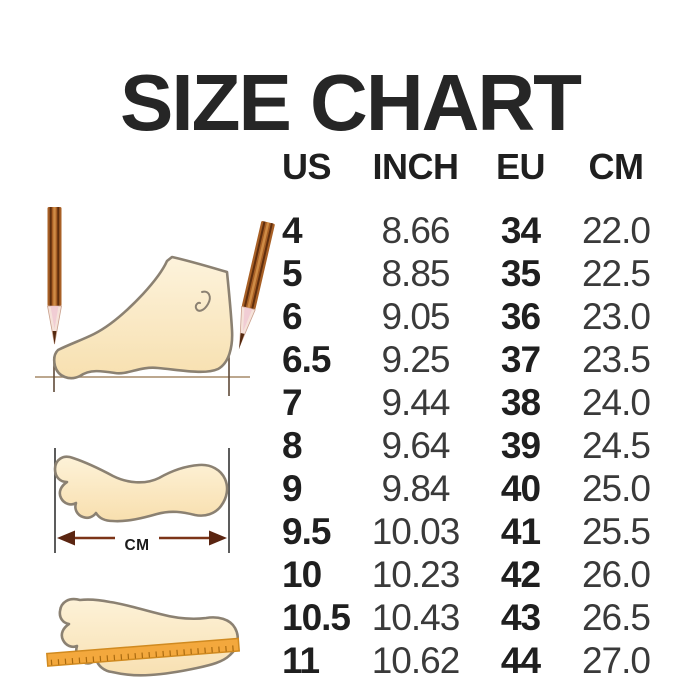  What do you see at coordinates (473, 167) in the screenshot?
I see `table-header-row: US INCH EU CM` at bounding box center [473, 167].